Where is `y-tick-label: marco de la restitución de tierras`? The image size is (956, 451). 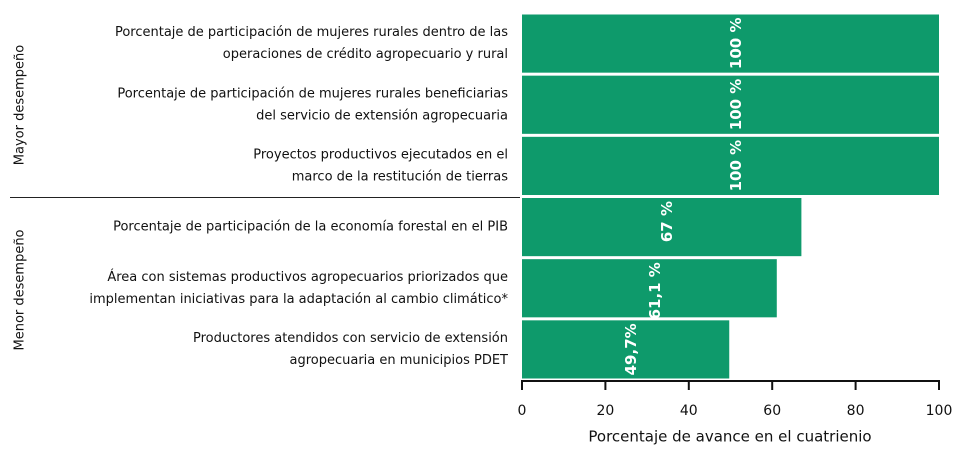 y-tick-label: marco de la restitución de tierras is located at coordinates (400, 176).